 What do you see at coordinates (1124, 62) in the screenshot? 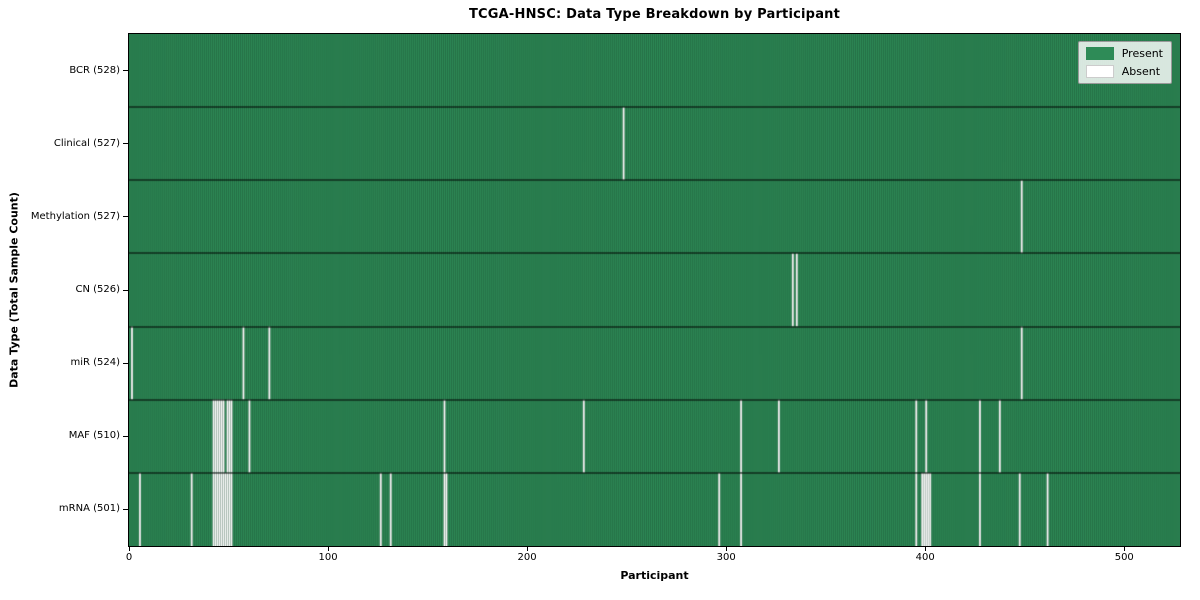
I see `legend: Present Absent` at bounding box center [1124, 62].